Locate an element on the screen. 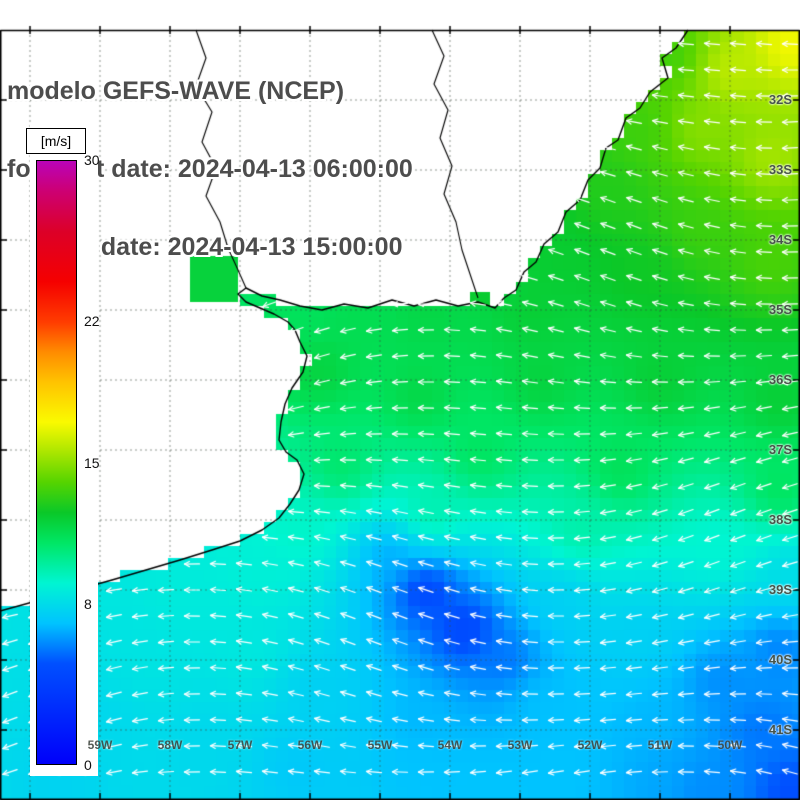  lon-label: 54W is located at coordinates (450, 745).